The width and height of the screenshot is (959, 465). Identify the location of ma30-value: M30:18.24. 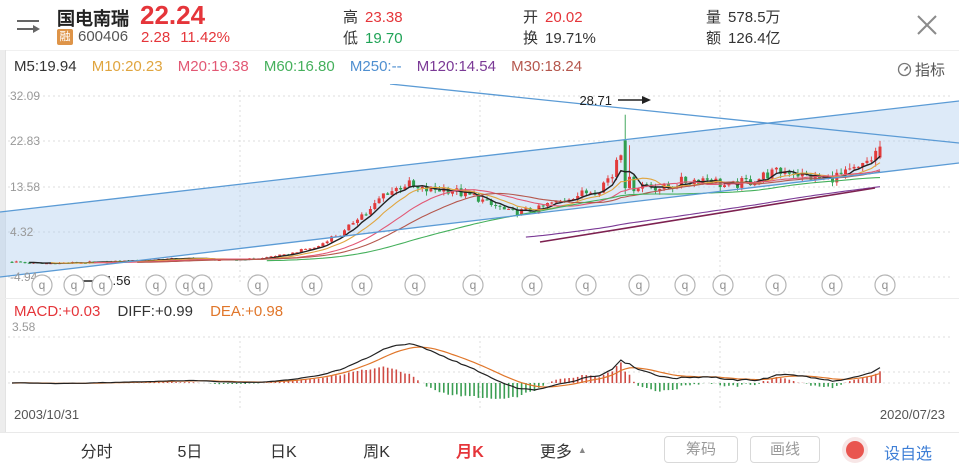
(547, 66).